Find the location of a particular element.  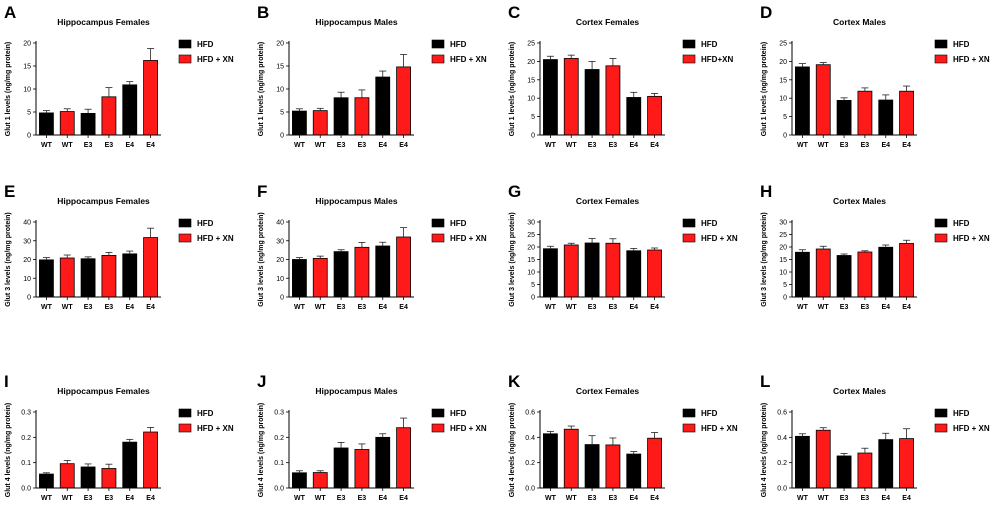

y-tick-label: 15 is located at coordinates (783, 260).